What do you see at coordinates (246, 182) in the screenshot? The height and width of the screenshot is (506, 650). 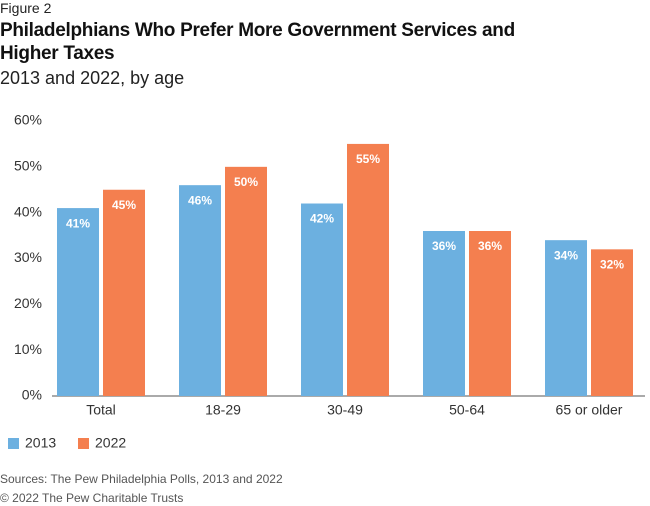 I see `value-label: 50%` at bounding box center [246, 182].